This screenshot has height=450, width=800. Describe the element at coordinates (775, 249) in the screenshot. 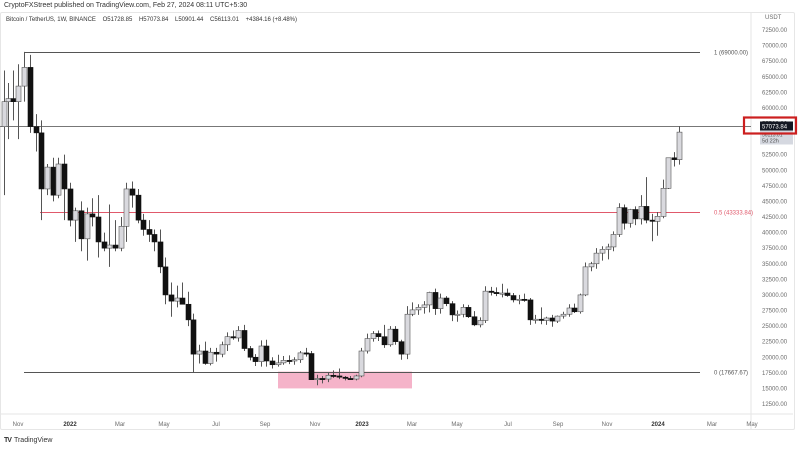

I see `price-tick: 37500.00` at that location.